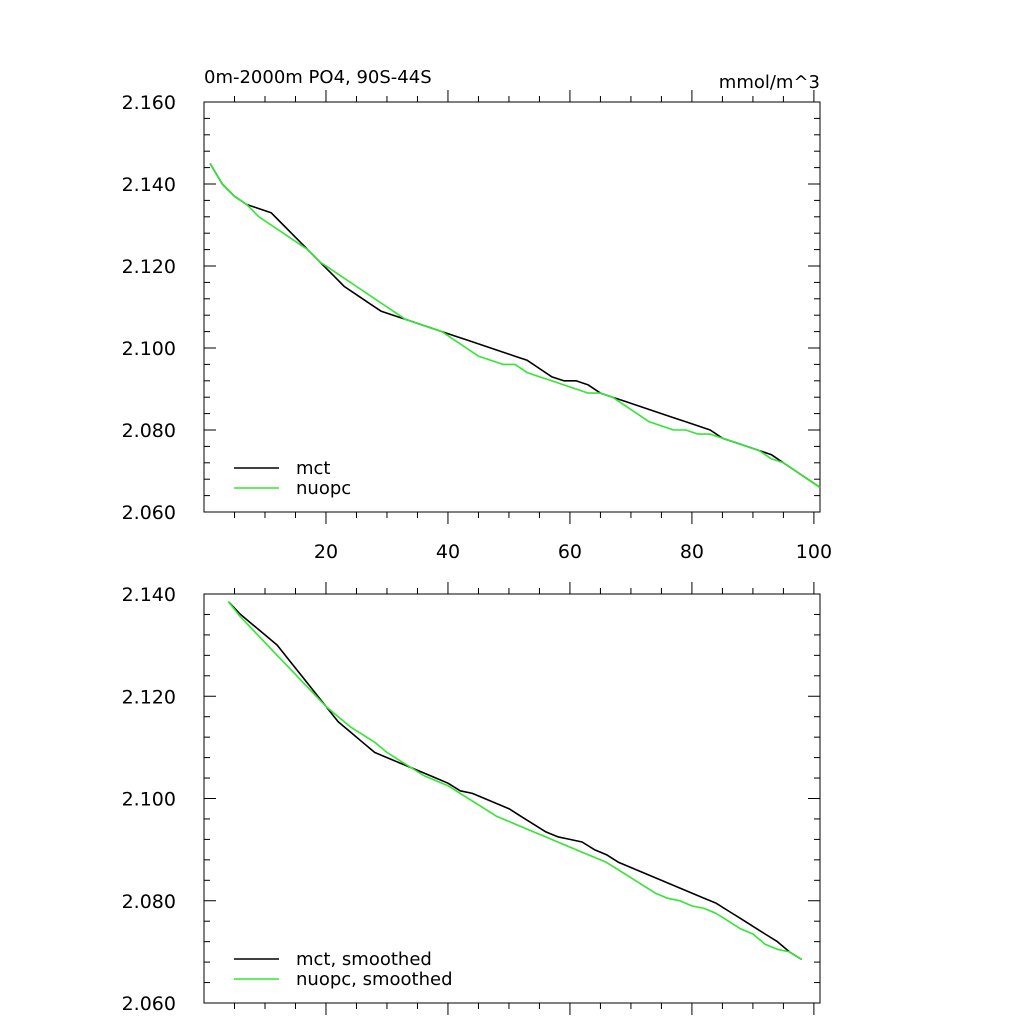  What do you see at coordinates (374, 979) in the screenshot?
I see `legend-label: nuopc, smoothed` at bounding box center [374, 979].